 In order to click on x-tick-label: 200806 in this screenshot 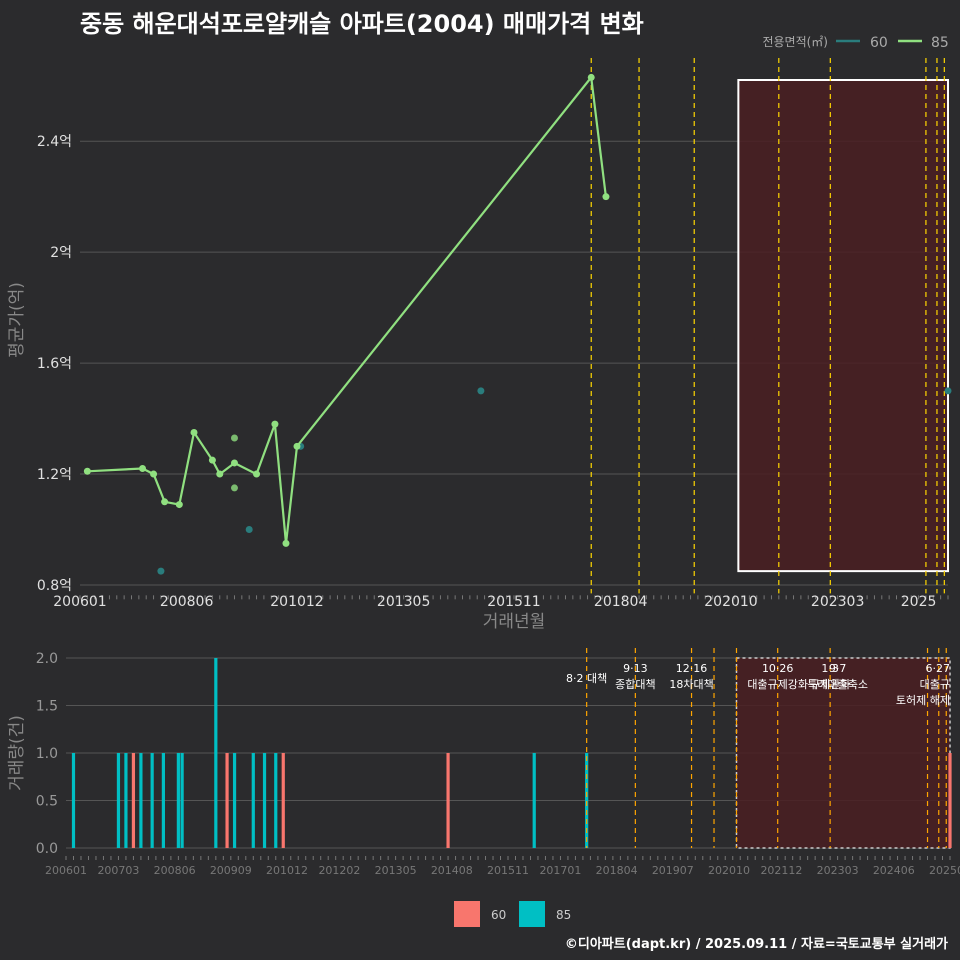, I will do `click(187, 602)`.